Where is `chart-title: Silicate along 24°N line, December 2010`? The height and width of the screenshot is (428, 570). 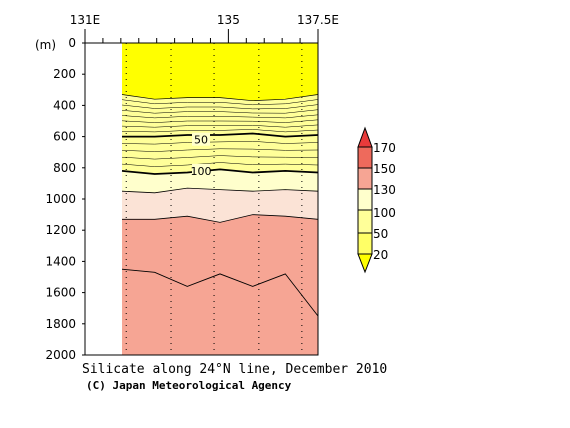
chart-title: Silicate along 24°N line, December 2010 is located at coordinates (234, 369).